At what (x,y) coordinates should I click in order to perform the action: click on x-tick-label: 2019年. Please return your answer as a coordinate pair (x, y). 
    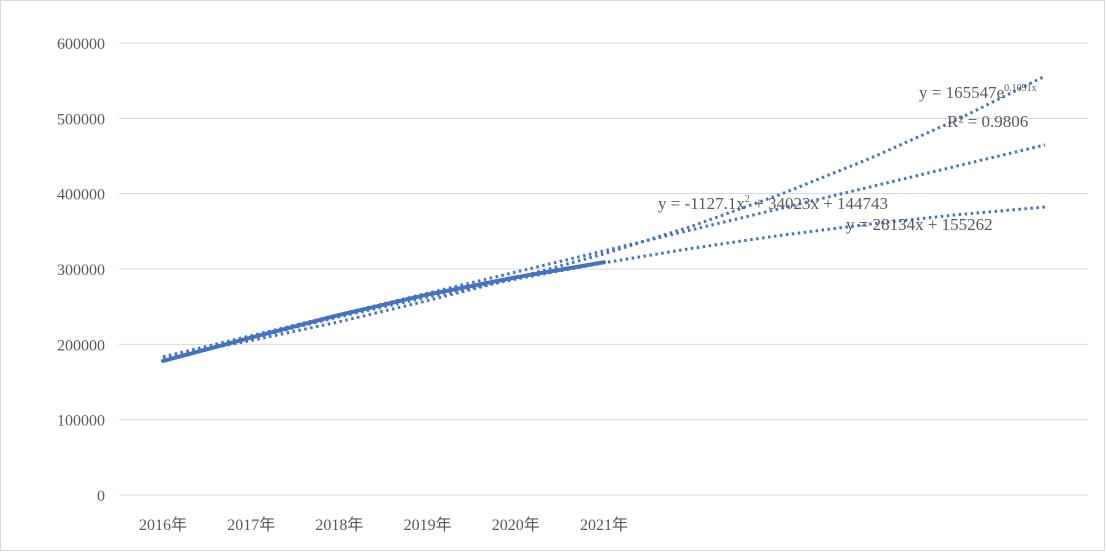
    Looking at the image, I should click on (428, 525).